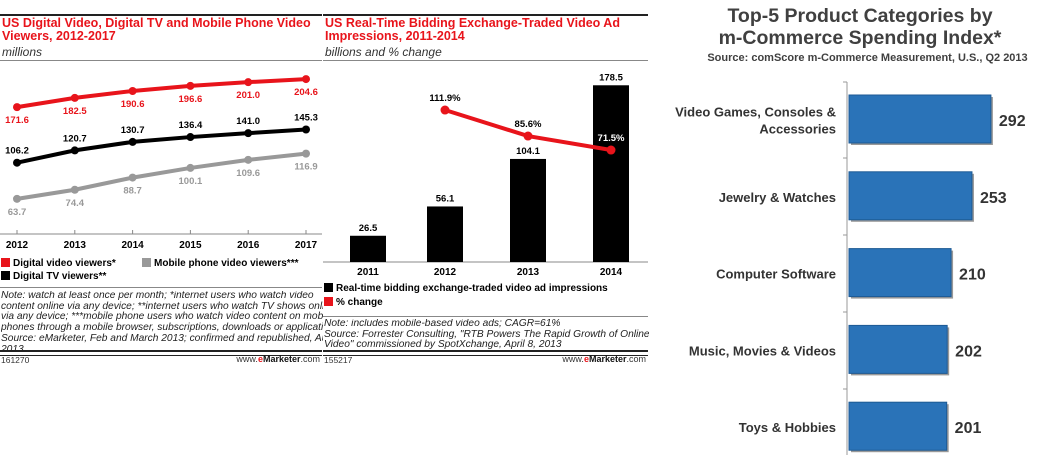 This screenshot has height=458, width=1045. I want to click on data-label: 130.7, so click(133, 130).